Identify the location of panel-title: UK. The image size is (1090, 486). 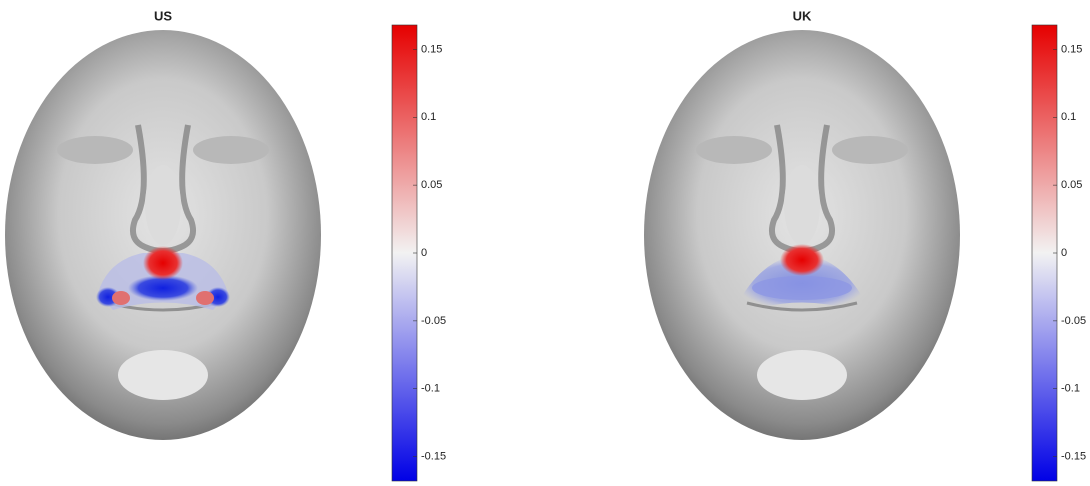
(802, 15).